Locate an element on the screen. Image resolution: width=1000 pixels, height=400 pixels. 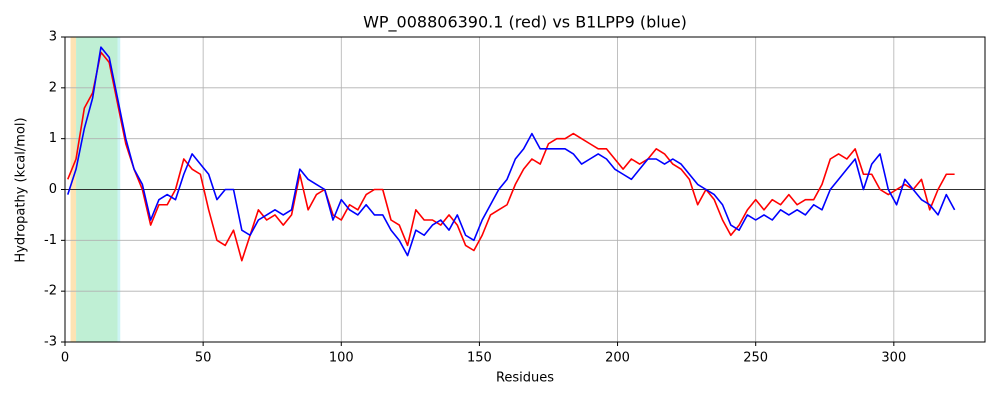
y-tick-label: 0 is located at coordinates (53, 189).